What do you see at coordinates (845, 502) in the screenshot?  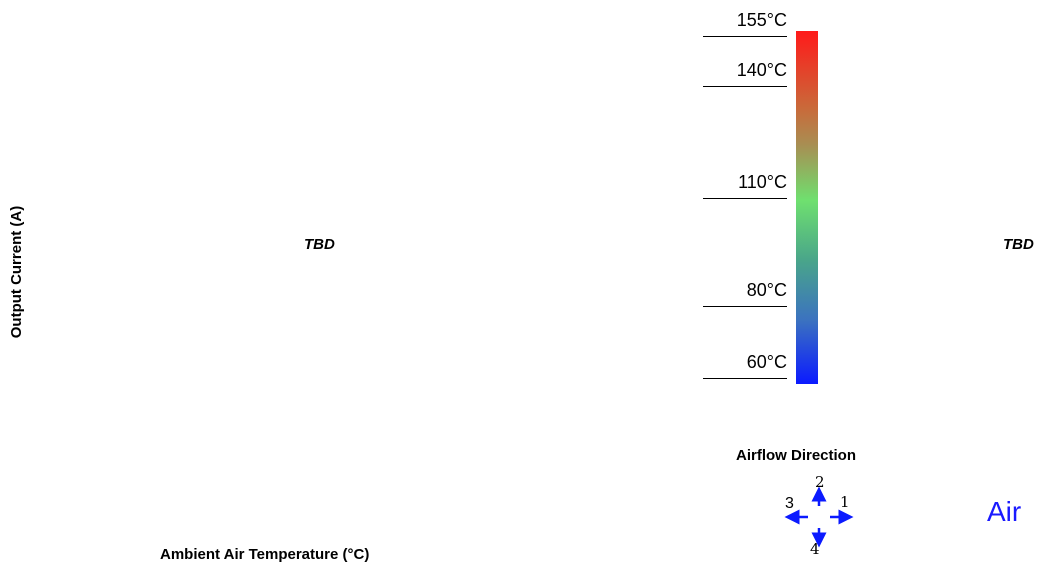 I see `airflow-label-1: 1` at bounding box center [845, 502].